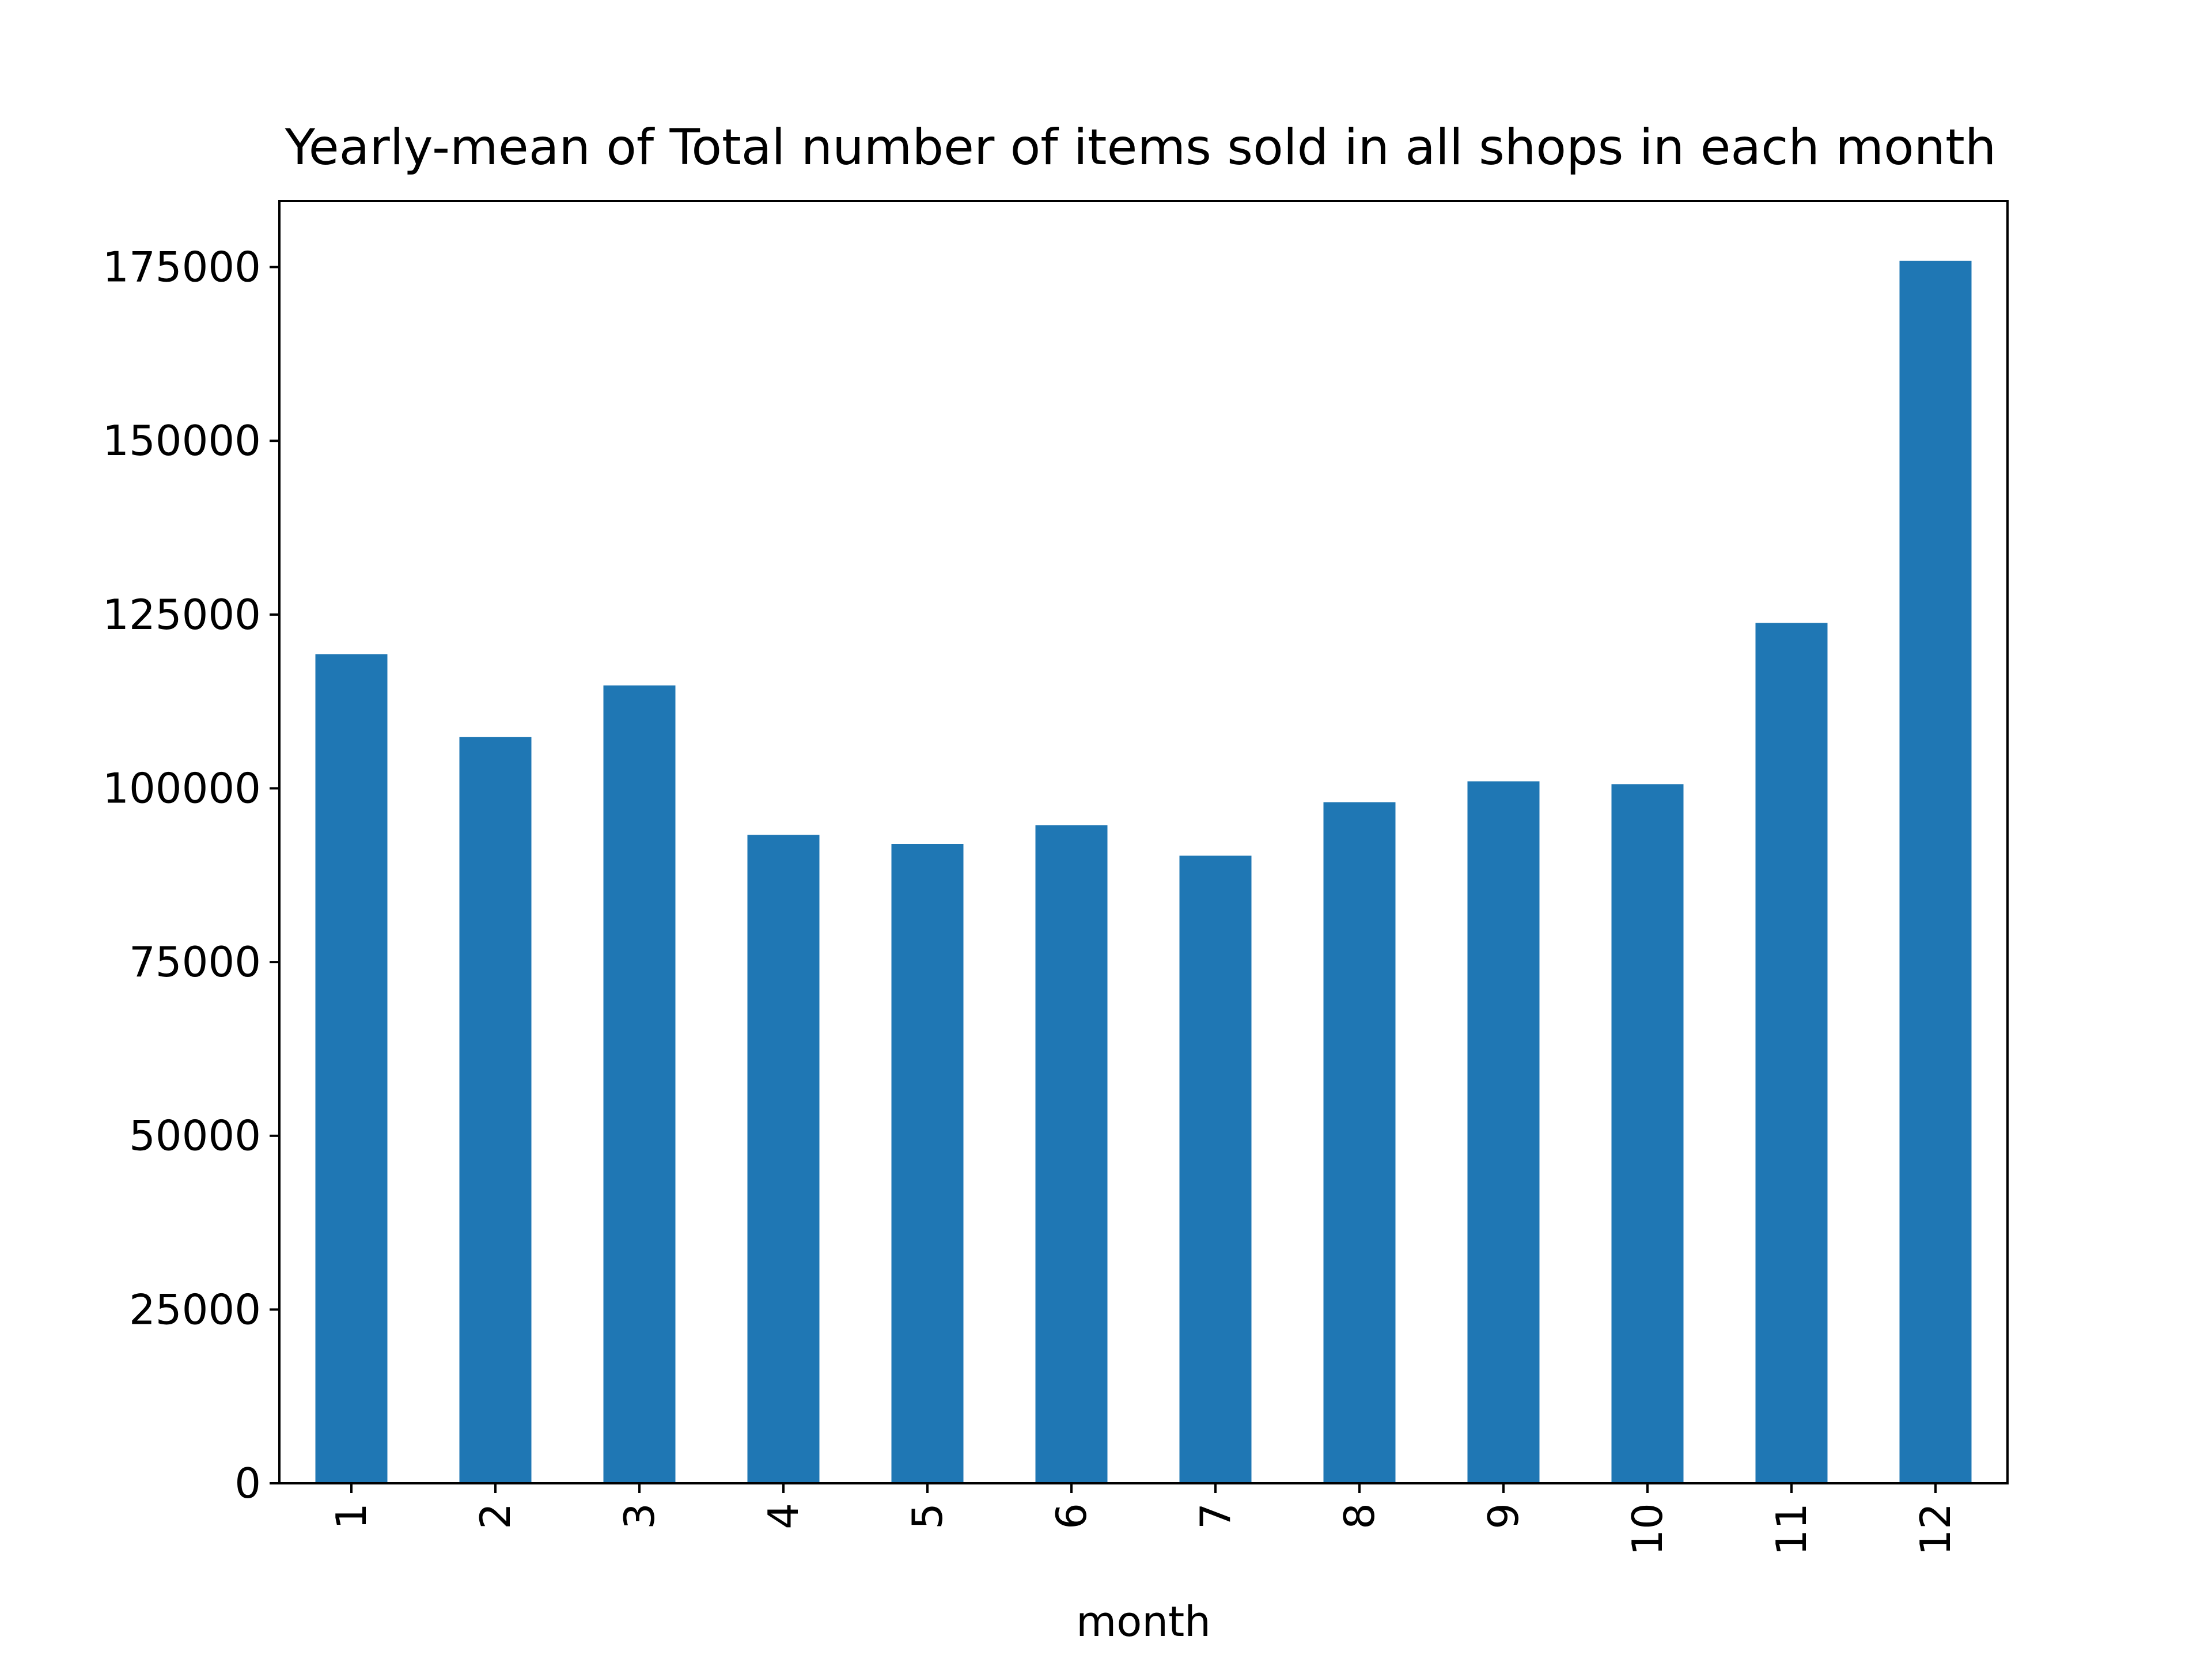  I want to click on y-tick-label: 75000, so click(195, 962).